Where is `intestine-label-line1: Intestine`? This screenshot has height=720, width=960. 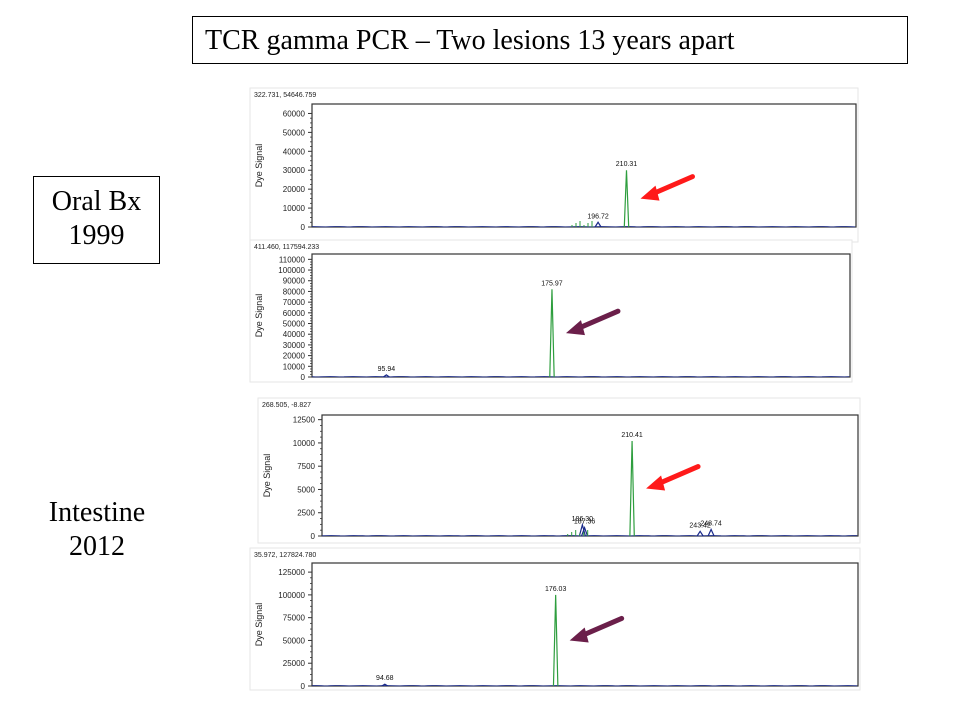 intestine-label-line1: Intestine is located at coordinates (97, 512).